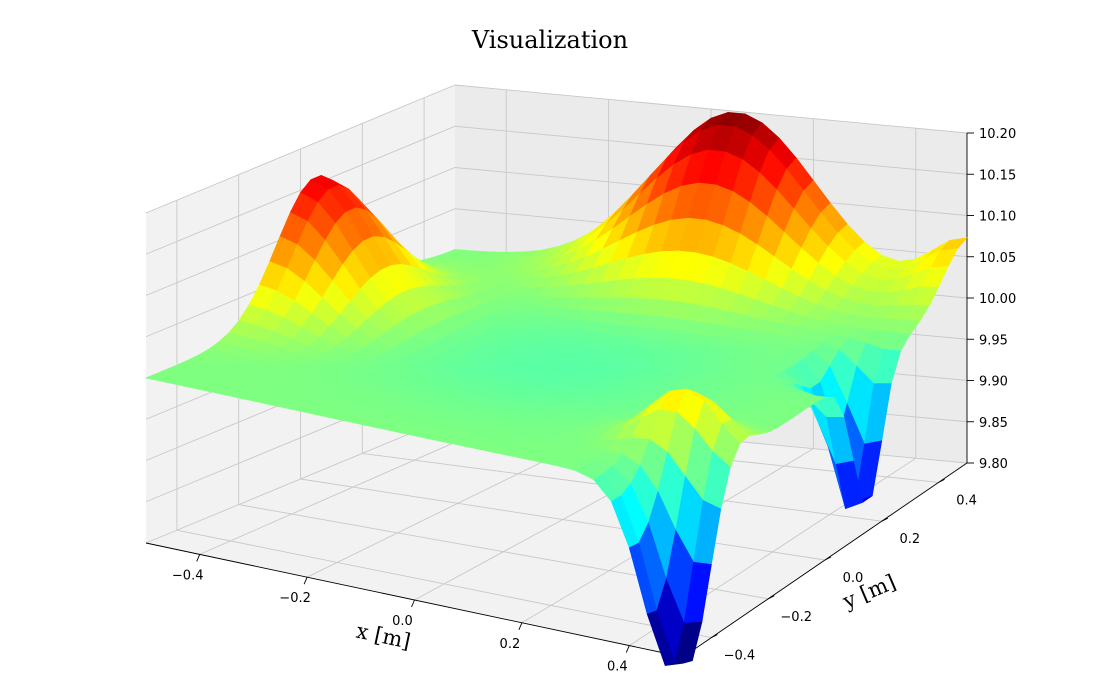 This screenshot has width=1100, height=700. What do you see at coordinates (402, 621) in the screenshot?
I see `x-tick-label: 0.0` at bounding box center [402, 621].